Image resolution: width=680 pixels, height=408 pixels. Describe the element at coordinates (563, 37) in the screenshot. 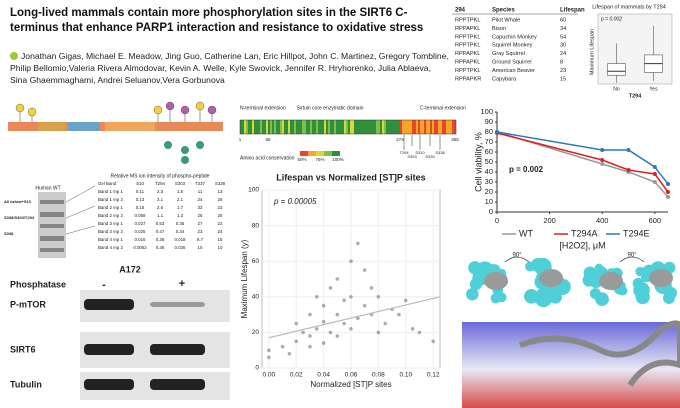

I see `table-cell: 54` at that location.